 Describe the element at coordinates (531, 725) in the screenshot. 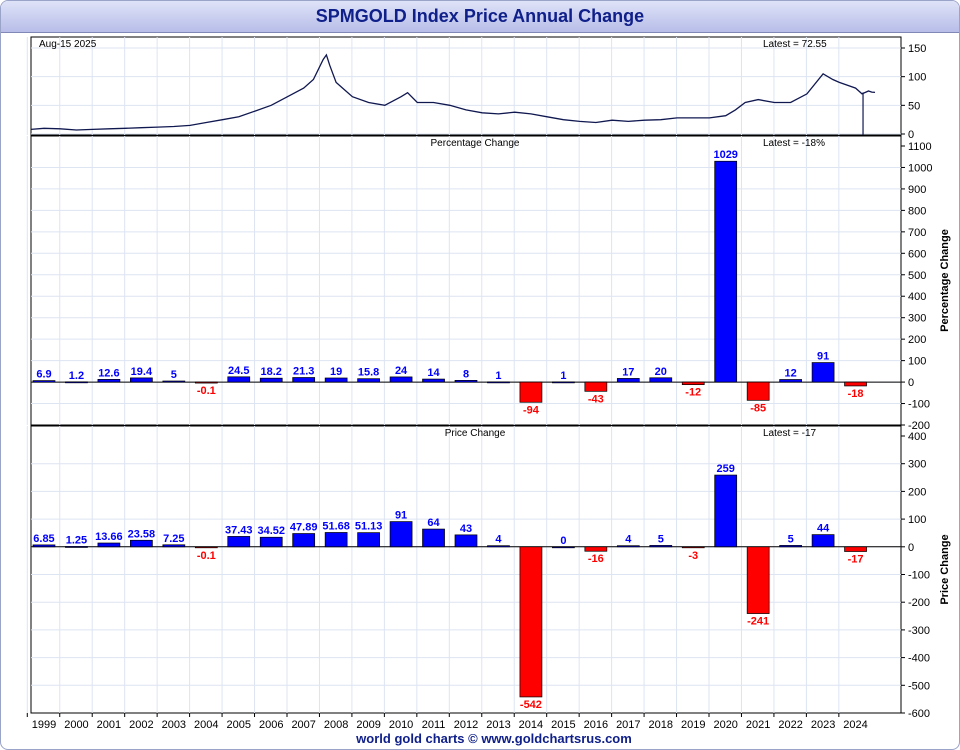

I see `x-tick-label: 2014` at that location.